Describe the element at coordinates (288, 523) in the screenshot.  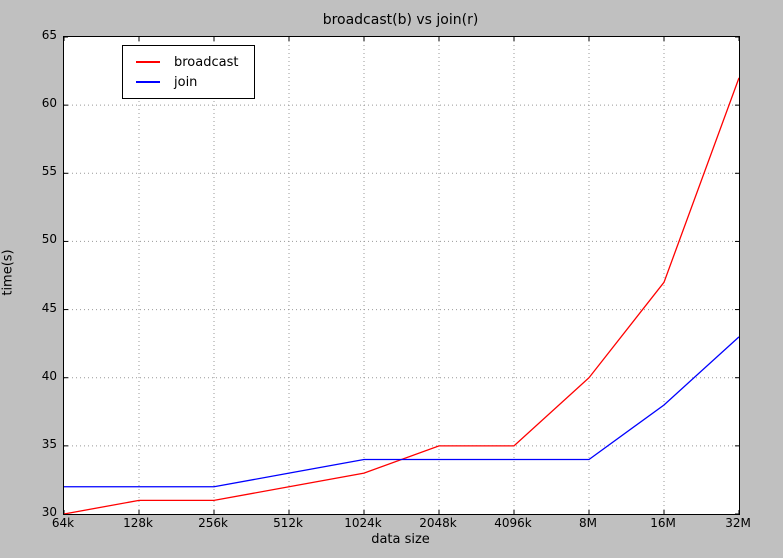
I see `x-tick-label: 512k` at that location.